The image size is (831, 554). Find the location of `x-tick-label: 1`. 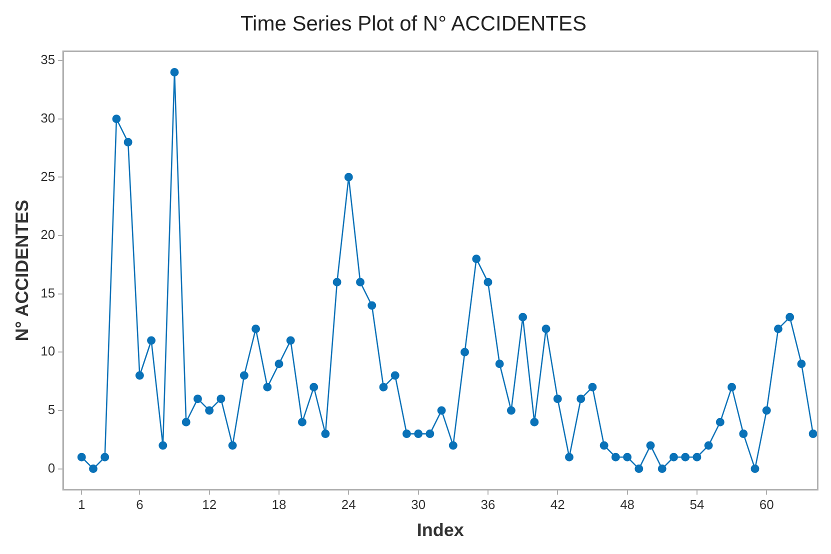

x-tick-label: 1 is located at coordinates (82, 504).